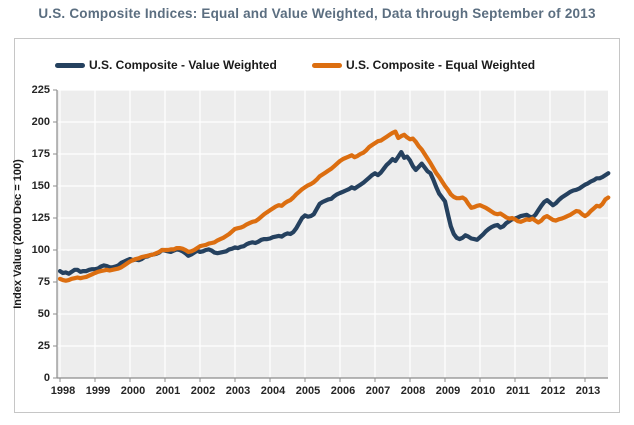 The image size is (634, 425). Describe the element at coordinates (98, 391) in the screenshot. I see `x-tick-label: 1999` at that location.